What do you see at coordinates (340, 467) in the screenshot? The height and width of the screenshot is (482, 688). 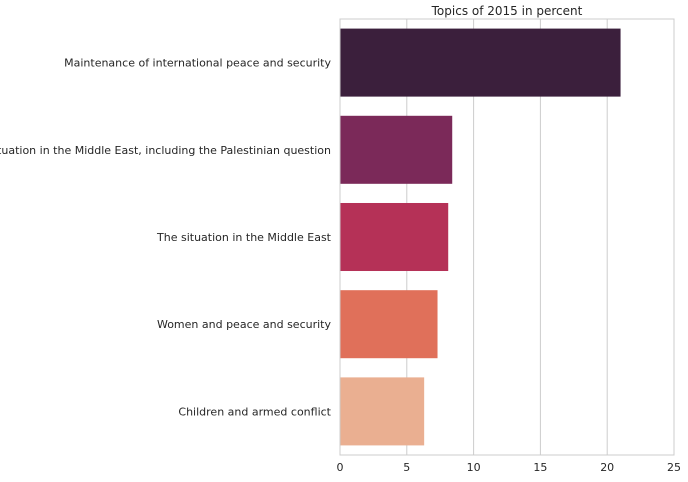 I see `x-tick-label: 0` at bounding box center [340, 467].